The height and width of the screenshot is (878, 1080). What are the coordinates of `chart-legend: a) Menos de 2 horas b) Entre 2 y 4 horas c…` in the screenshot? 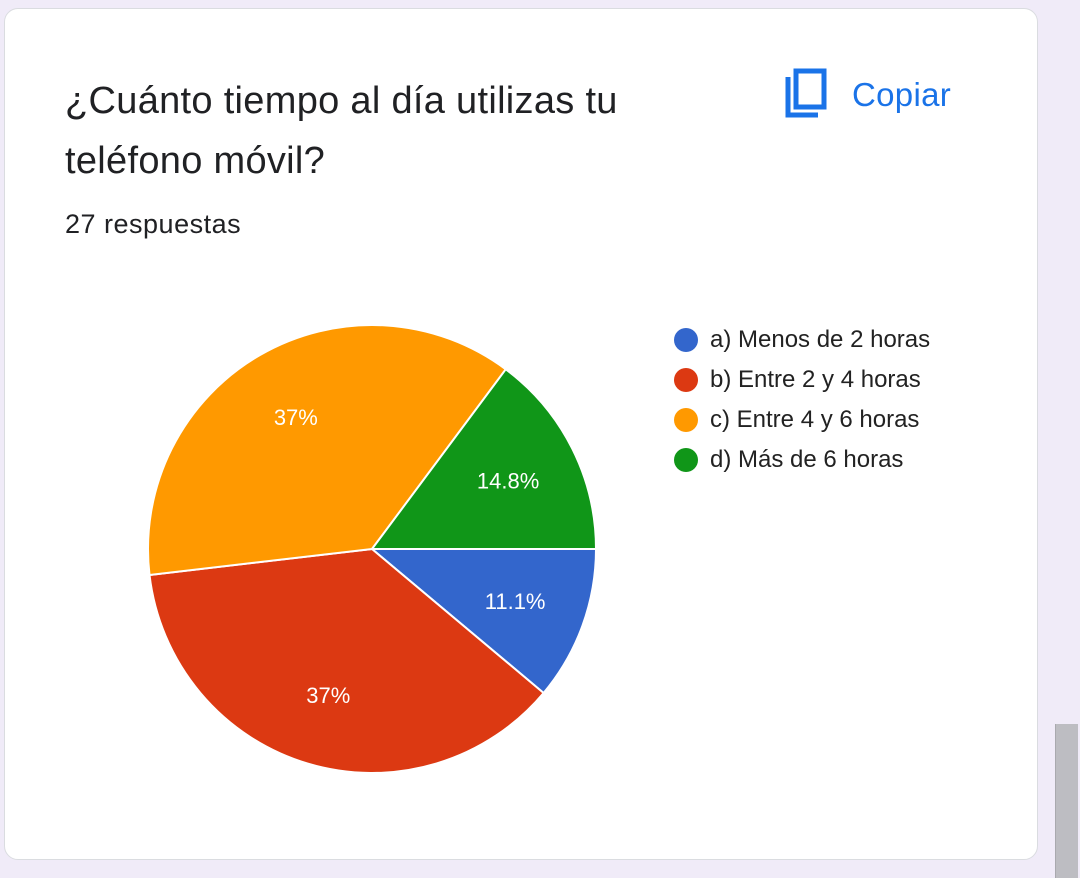 It's located at (802, 400).